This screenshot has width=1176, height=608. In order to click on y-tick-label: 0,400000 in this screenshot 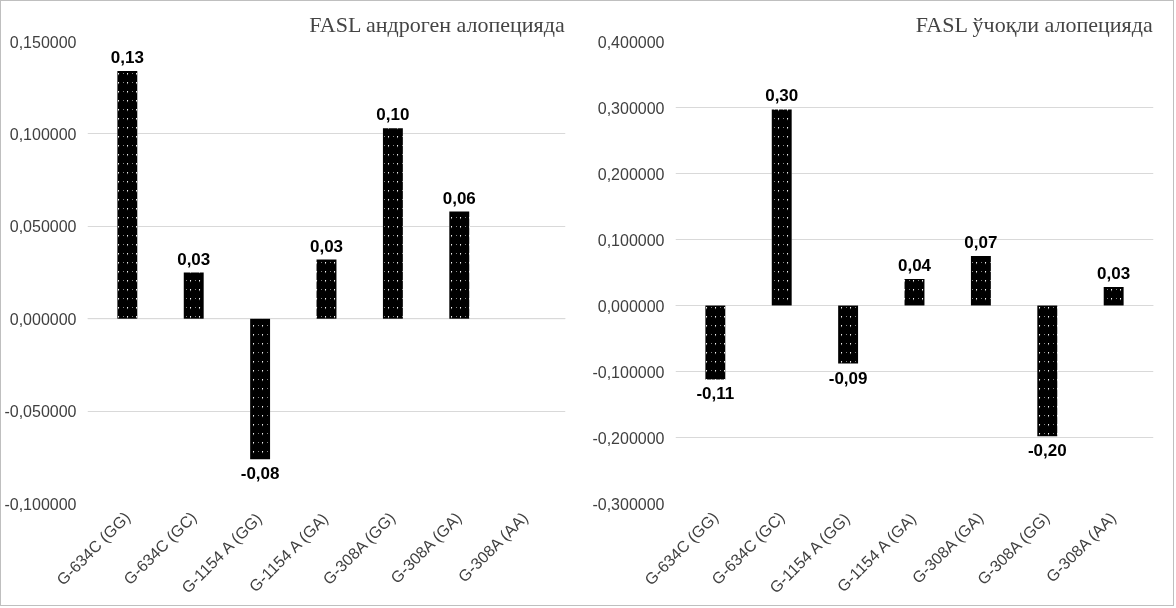, I will do `click(631, 42)`.